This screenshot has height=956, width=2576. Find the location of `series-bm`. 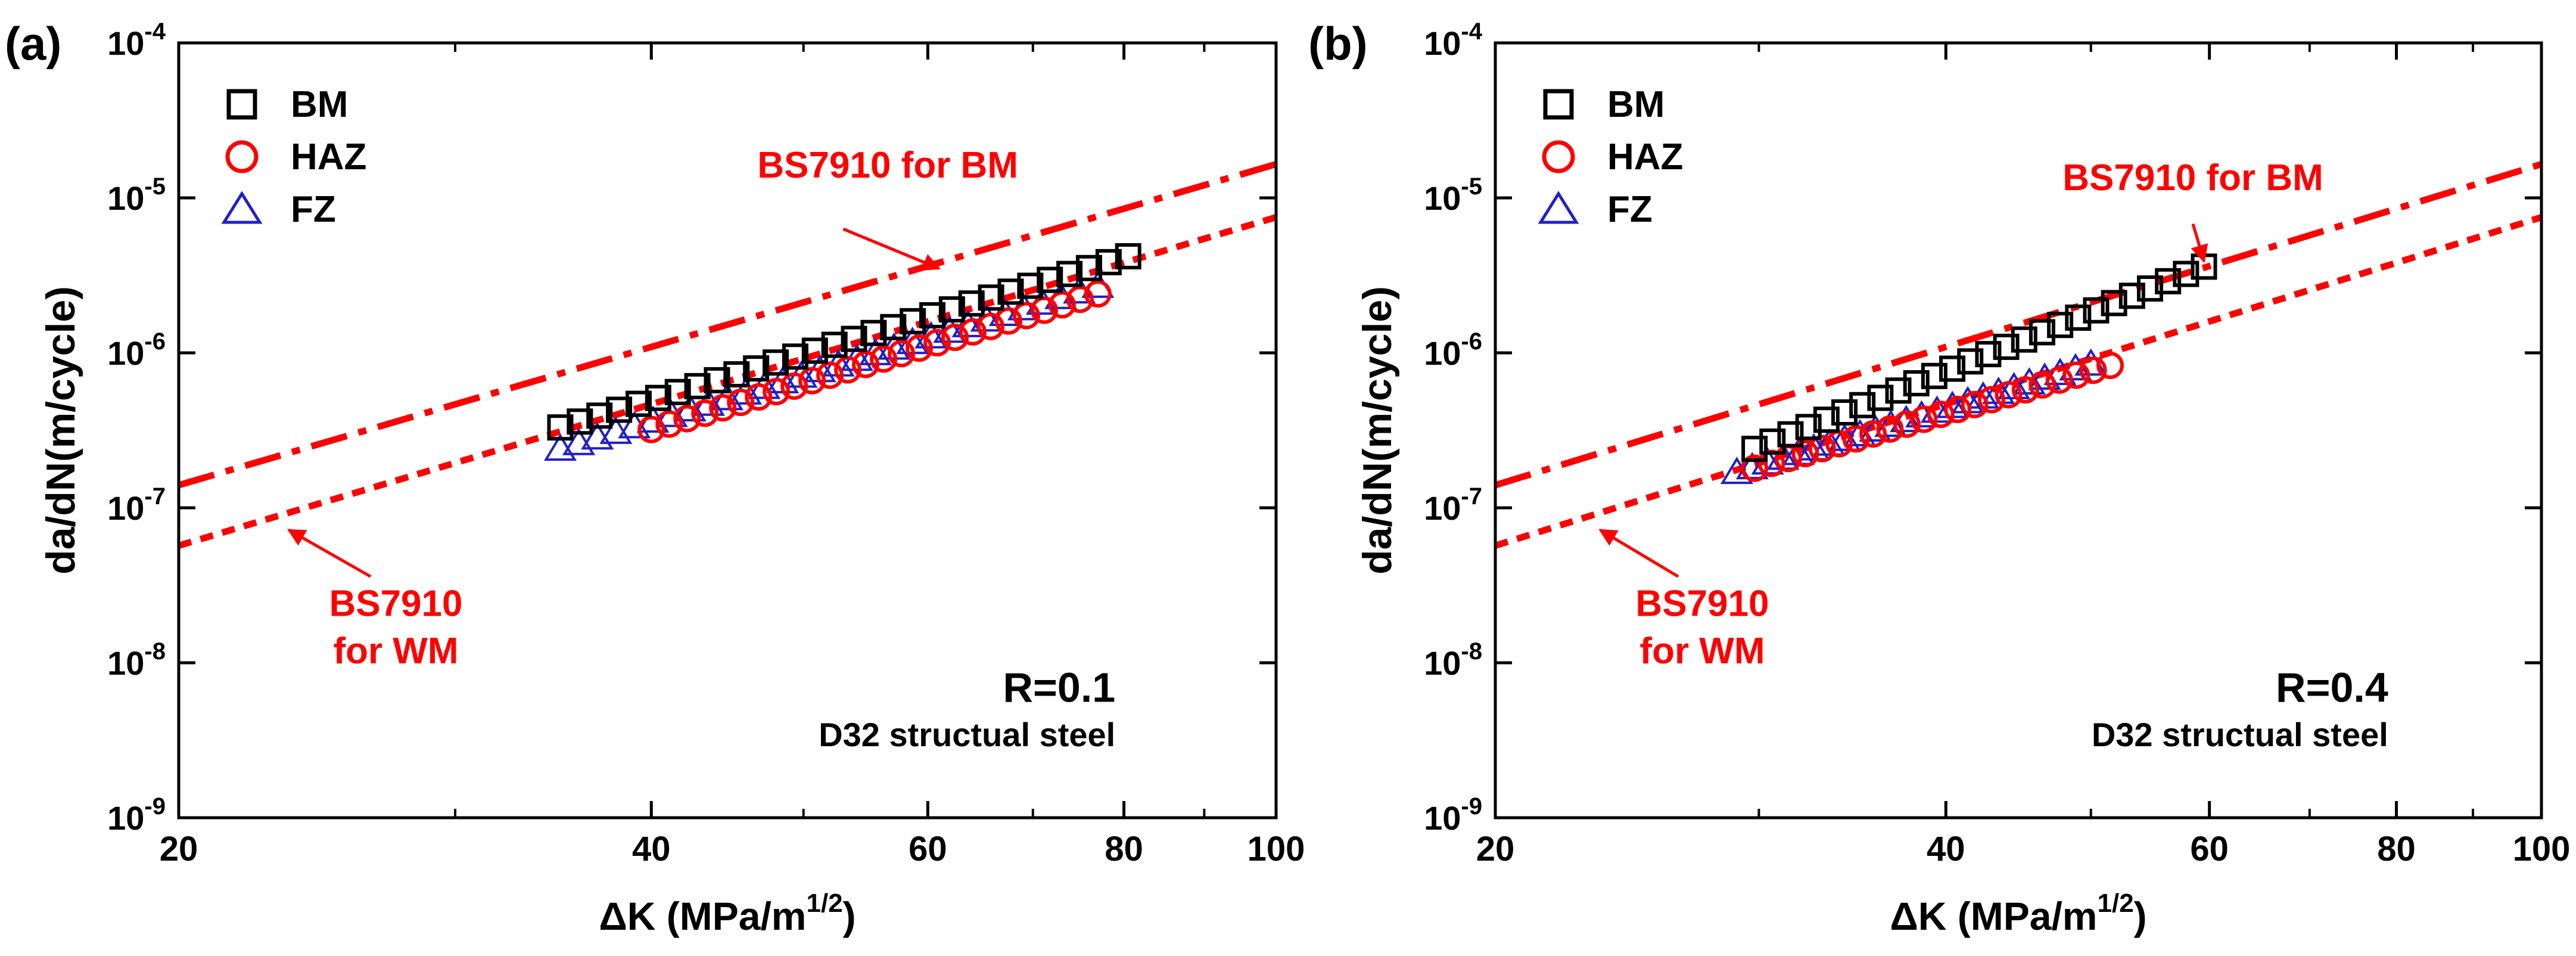

series-bm is located at coordinates (844, 342).